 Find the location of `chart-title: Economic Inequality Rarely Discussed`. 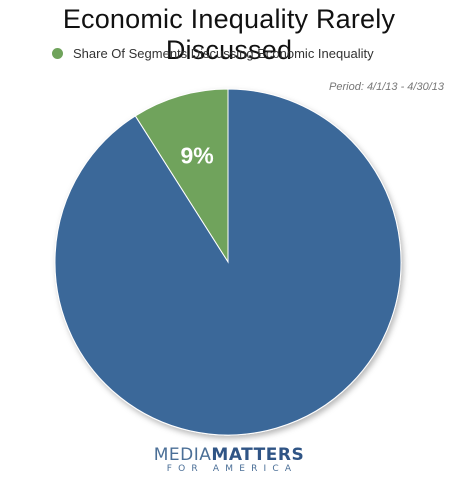

chart-title: Economic Inequality Rarely Discussed is located at coordinates (229, 34).